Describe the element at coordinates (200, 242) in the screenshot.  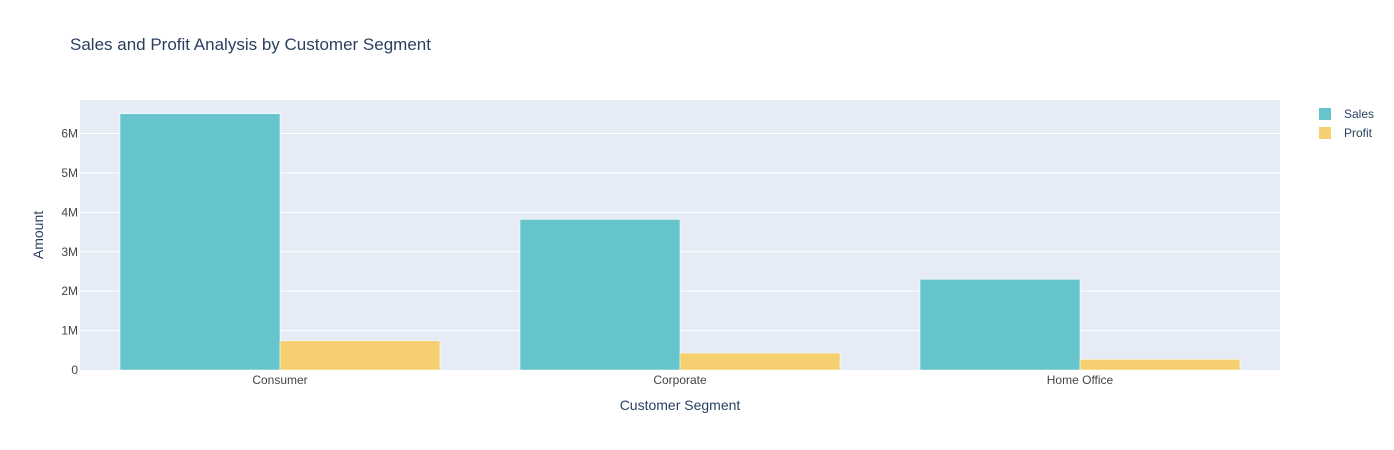
I see `bar-sales-consumer` at that location.